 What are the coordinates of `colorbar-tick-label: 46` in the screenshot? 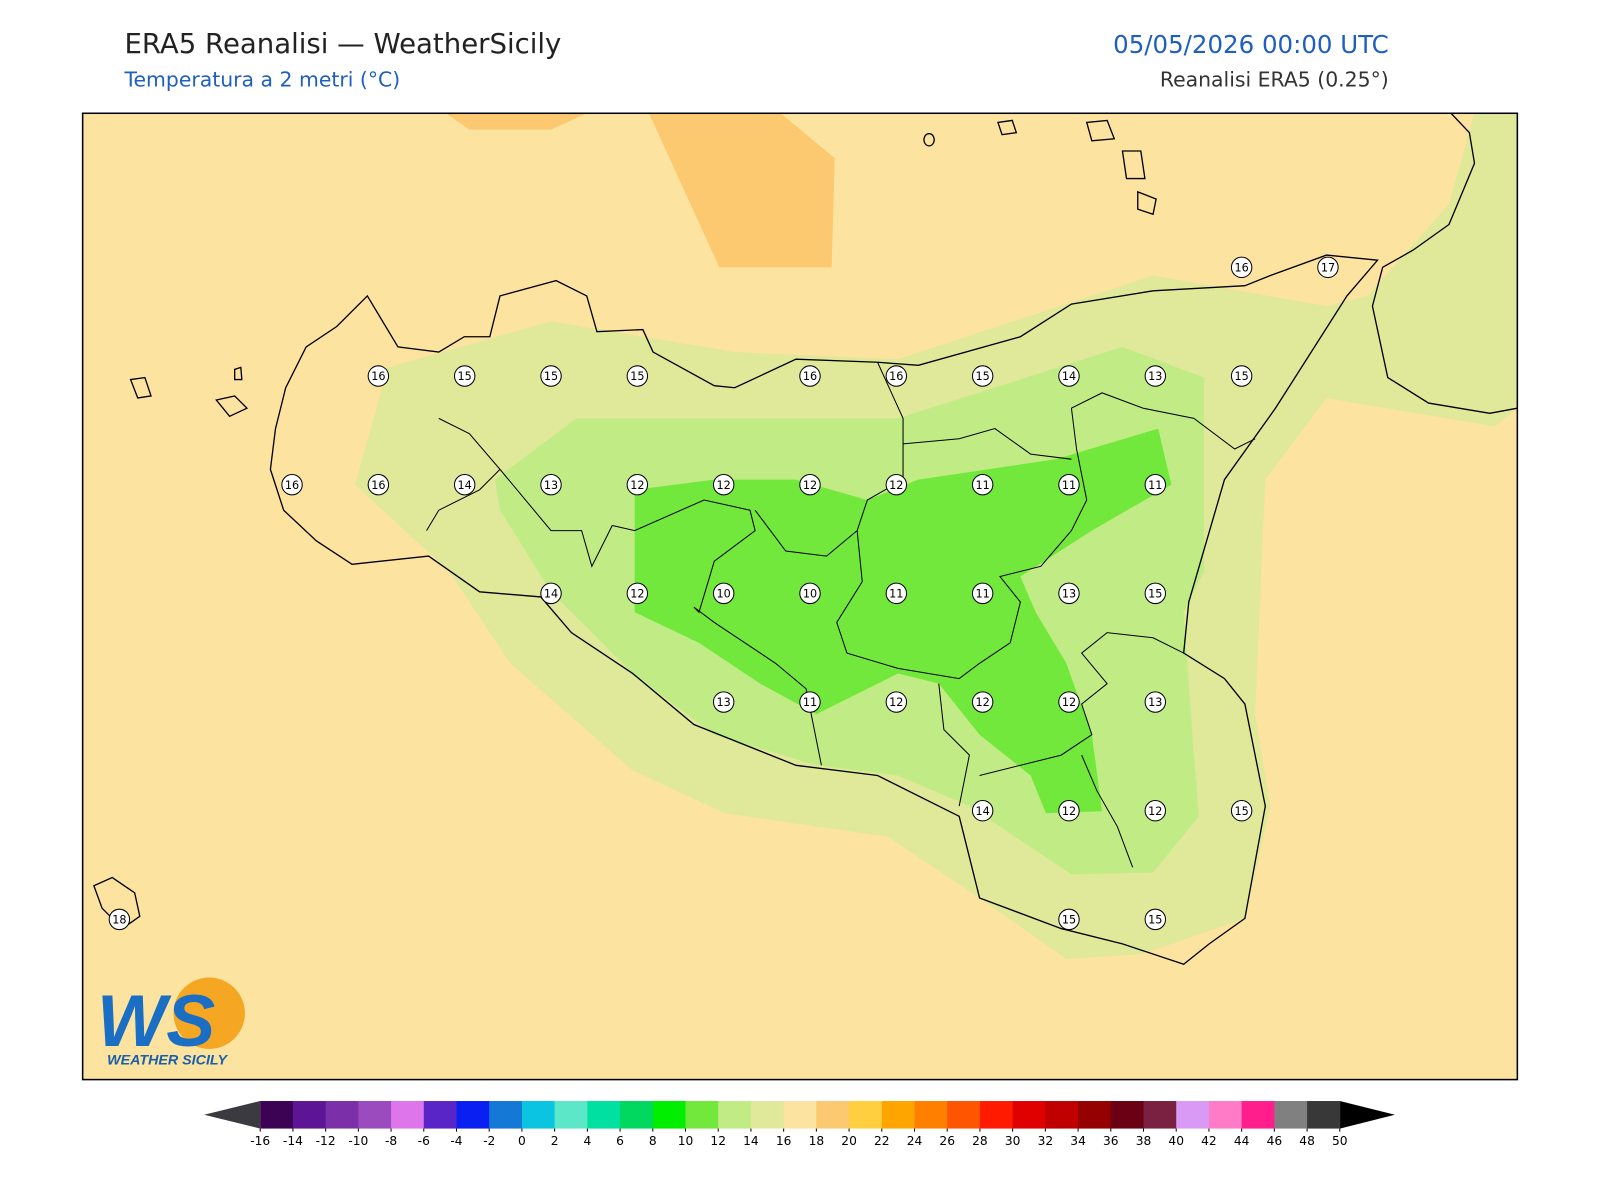 It's located at (1275, 1141).